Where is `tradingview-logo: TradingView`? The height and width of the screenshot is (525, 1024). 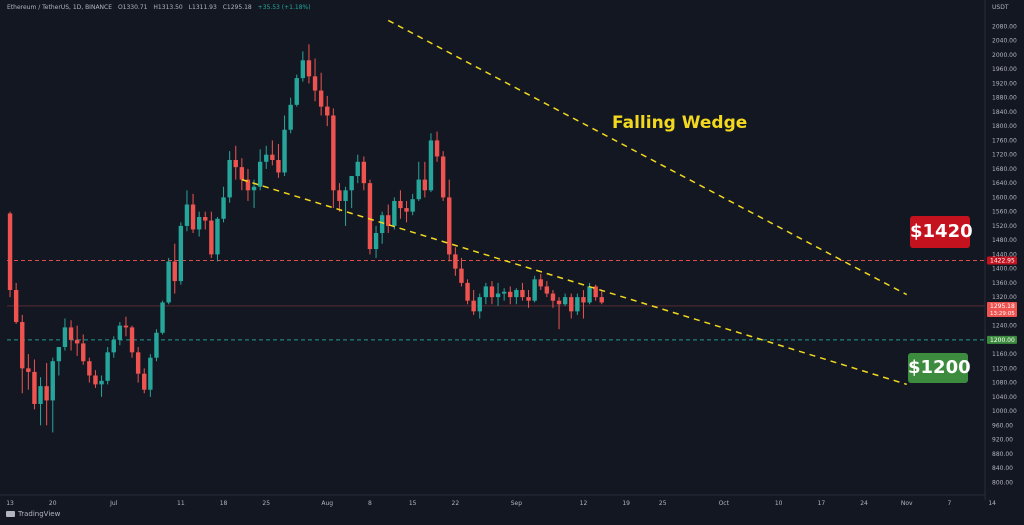
tradingview-logo: TradingView is located at coordinates (33, 514).